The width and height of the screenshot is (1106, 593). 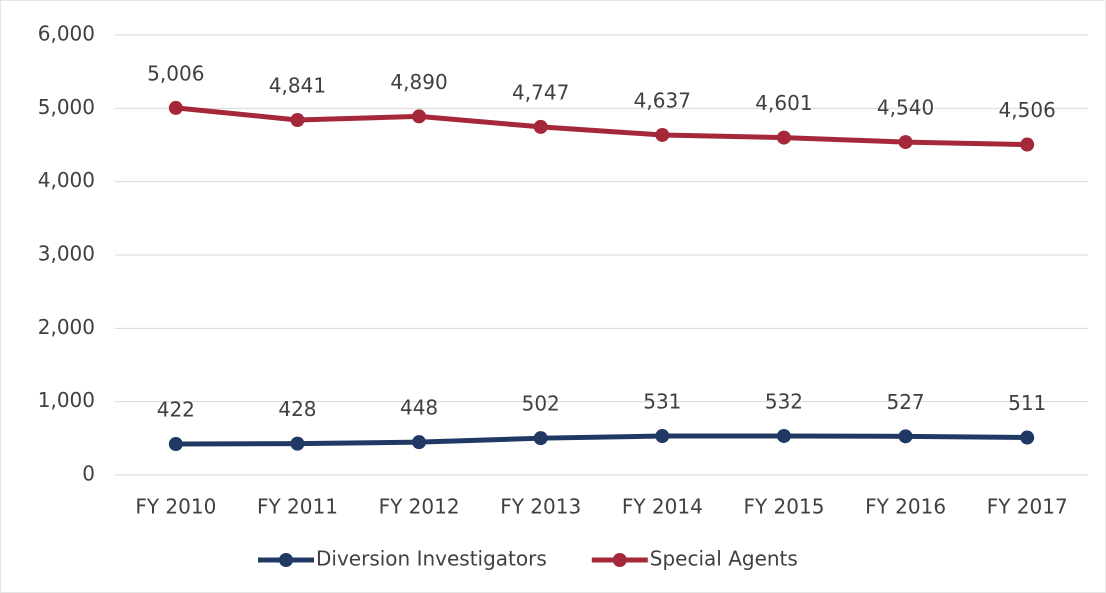 What do you see at coordinates (418, 82) in the screenshot?
I see `data-label: 4,890` at bounding box center [418, 82].